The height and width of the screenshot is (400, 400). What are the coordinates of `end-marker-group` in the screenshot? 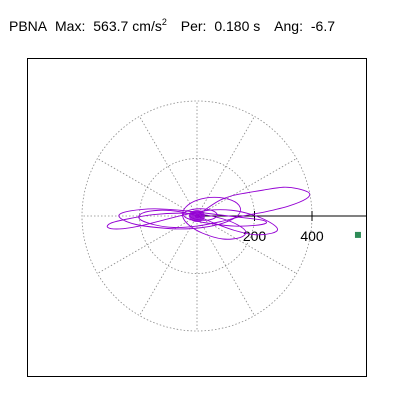 It's located at (357, 234).